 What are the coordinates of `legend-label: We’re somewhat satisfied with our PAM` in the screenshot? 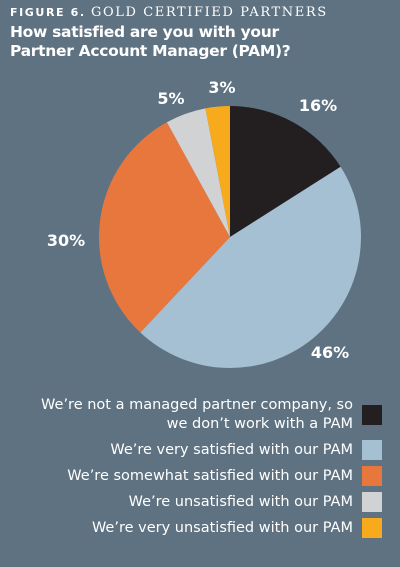 It's located at (210, 475).